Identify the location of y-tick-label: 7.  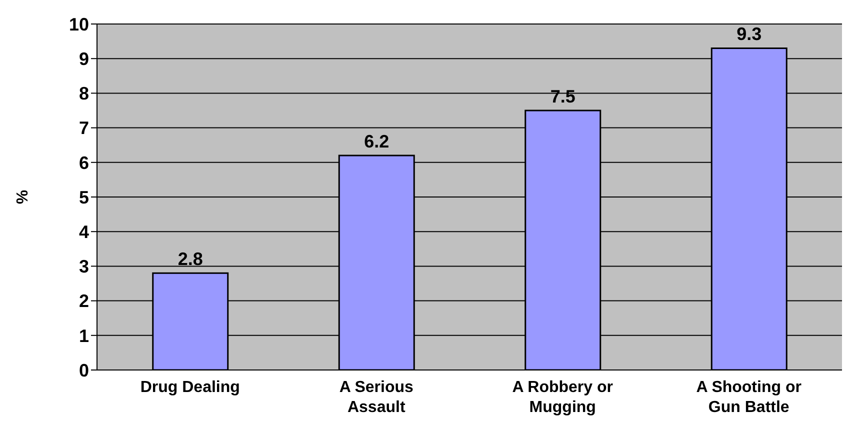
(83, 128).